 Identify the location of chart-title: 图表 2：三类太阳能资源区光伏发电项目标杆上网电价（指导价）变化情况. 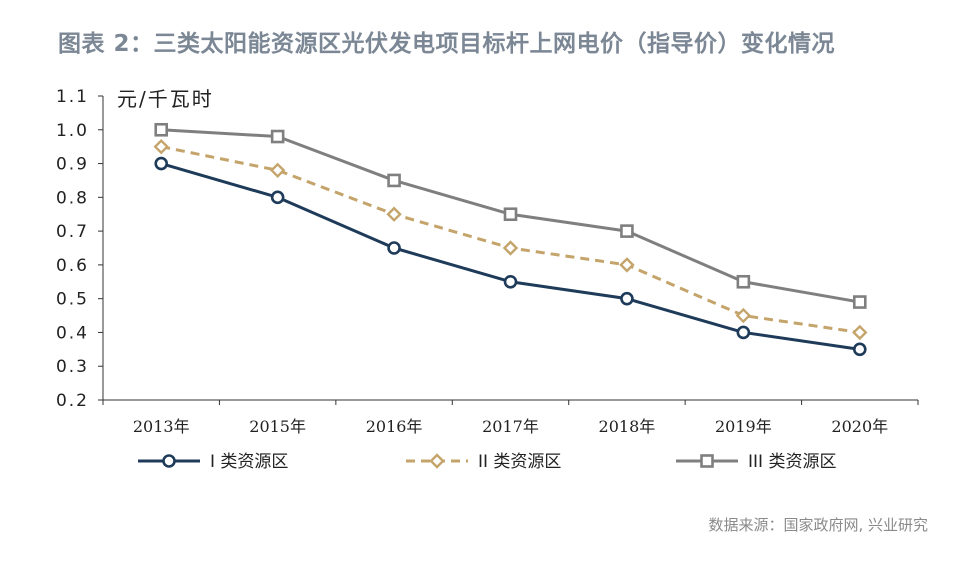
(447, 44).